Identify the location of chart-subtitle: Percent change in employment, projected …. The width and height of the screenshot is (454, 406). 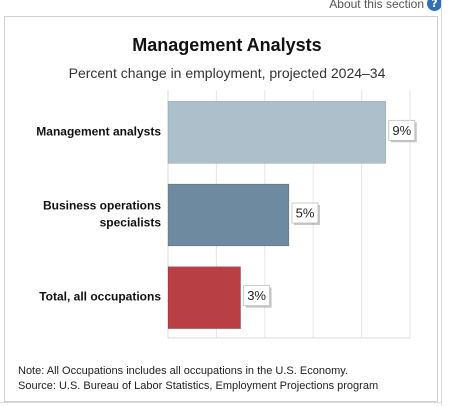
(227, 73).